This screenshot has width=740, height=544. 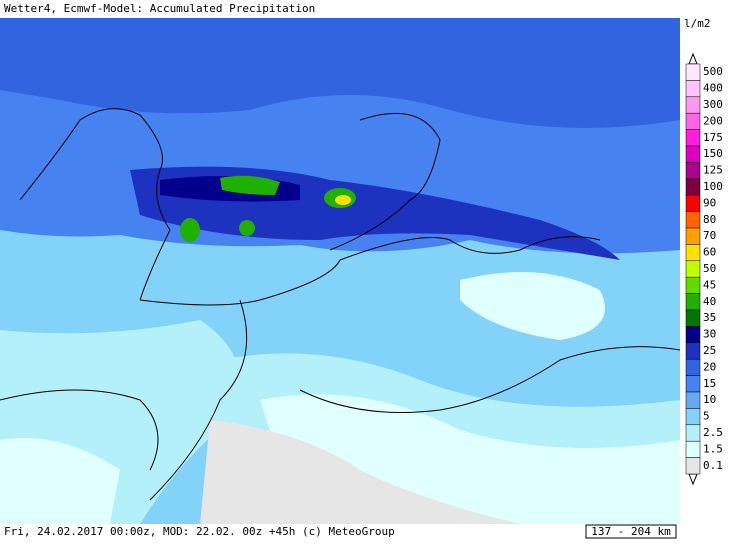 I want to click on legend-label: 70, so click(x=709, y=235).